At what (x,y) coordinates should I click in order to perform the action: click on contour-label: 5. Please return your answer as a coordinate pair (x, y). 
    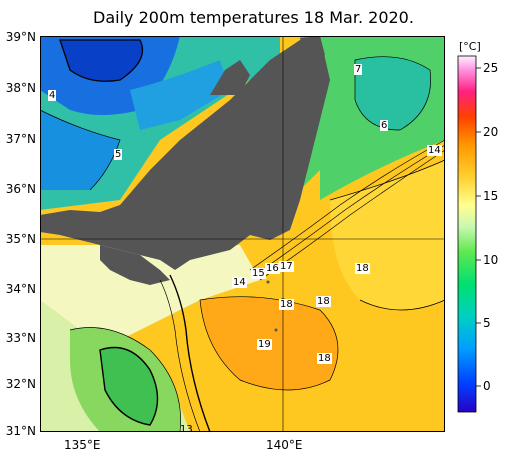
    Looking at the image, I should click on (118, 154).